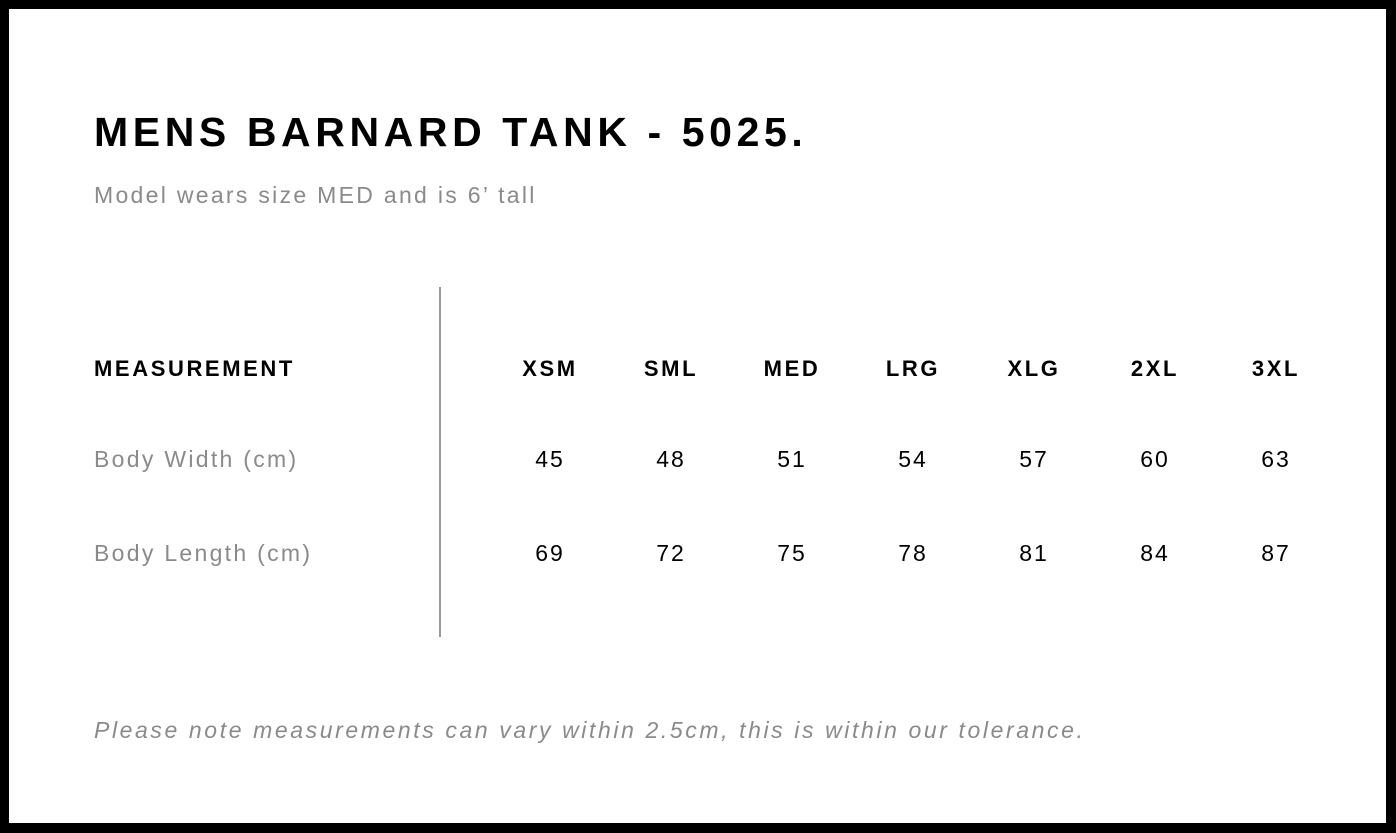 This screenshot has height=833, width=1396. What do you see at coordinates (1034, 459) in the screenshot?
I see `table-cell: 57` at bounding box center [1034, 459].